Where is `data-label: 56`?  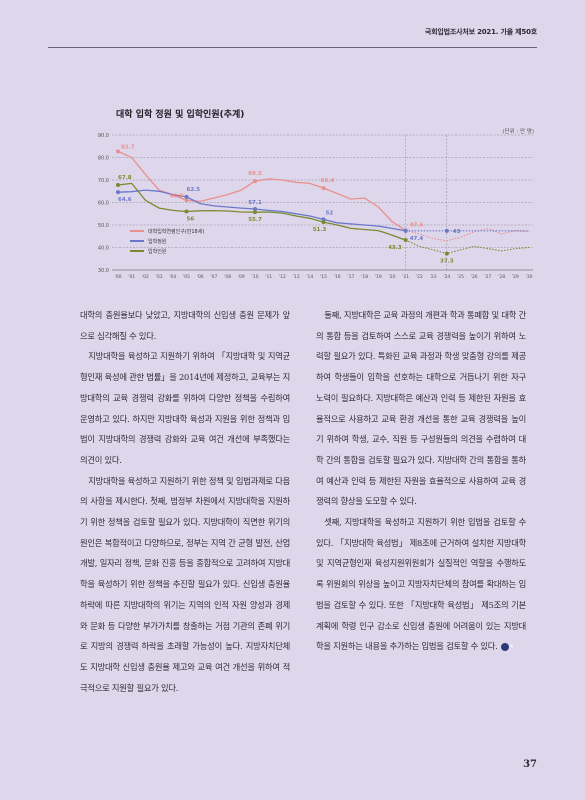 data-label: 56 is located at coordinates (191, 220).